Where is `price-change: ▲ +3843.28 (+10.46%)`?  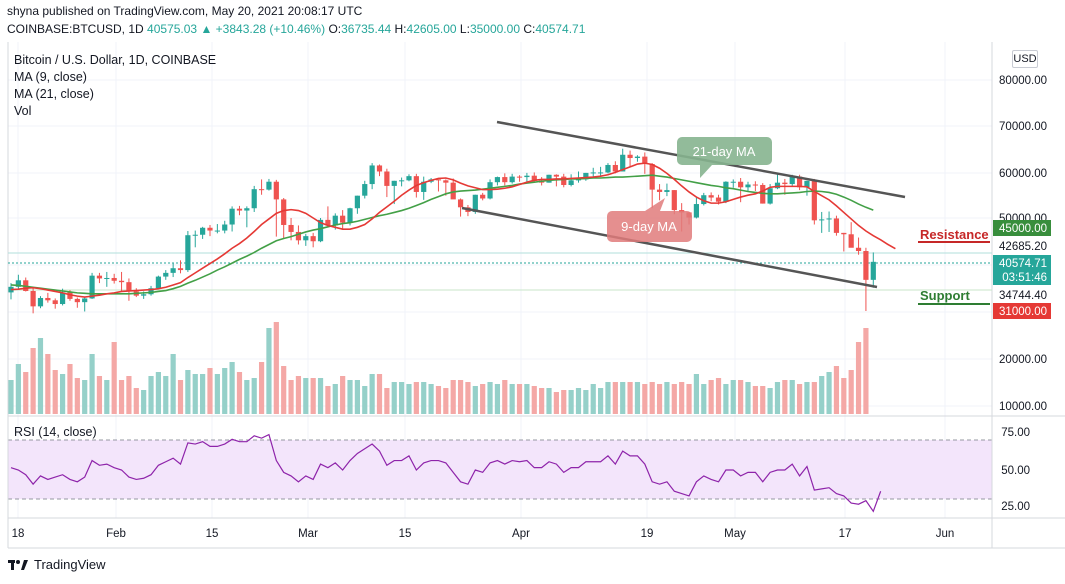 price-change: ▲ +3843.28 (+10.46%) is located at coordinates (263, 29).